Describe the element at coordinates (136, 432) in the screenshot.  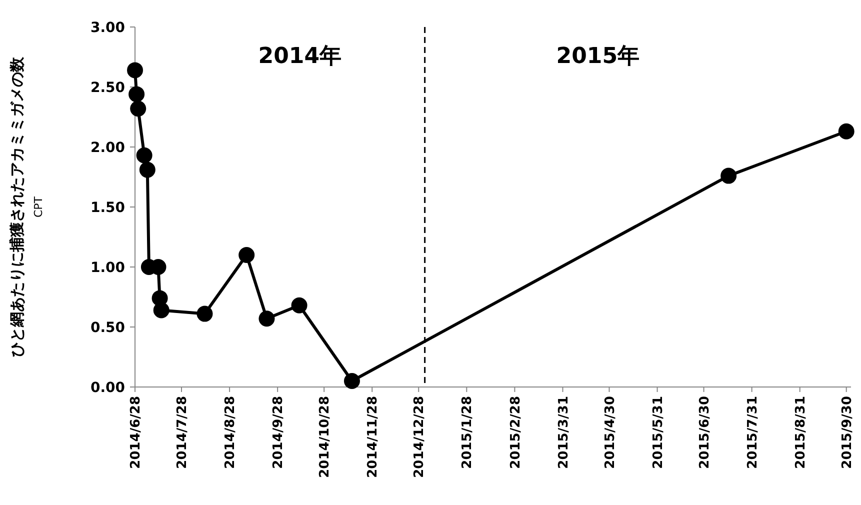
I see `x-tick-label: 2014/6/28` at that location.